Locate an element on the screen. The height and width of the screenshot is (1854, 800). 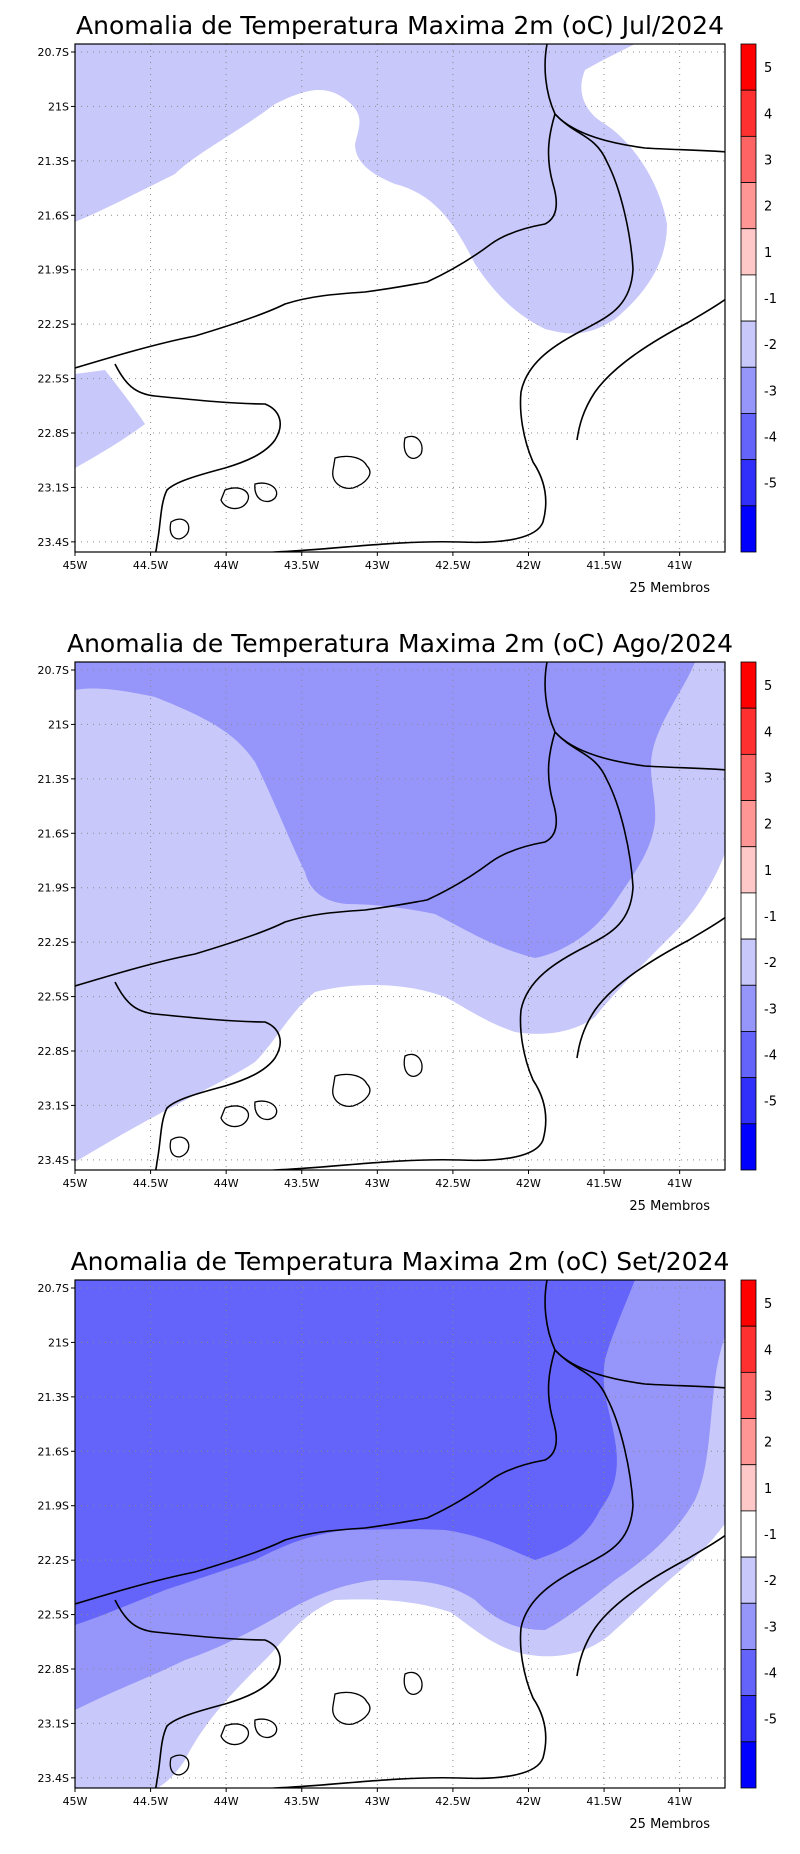
lat-tick-label: 22.8S is located at coordinates (53, 433).